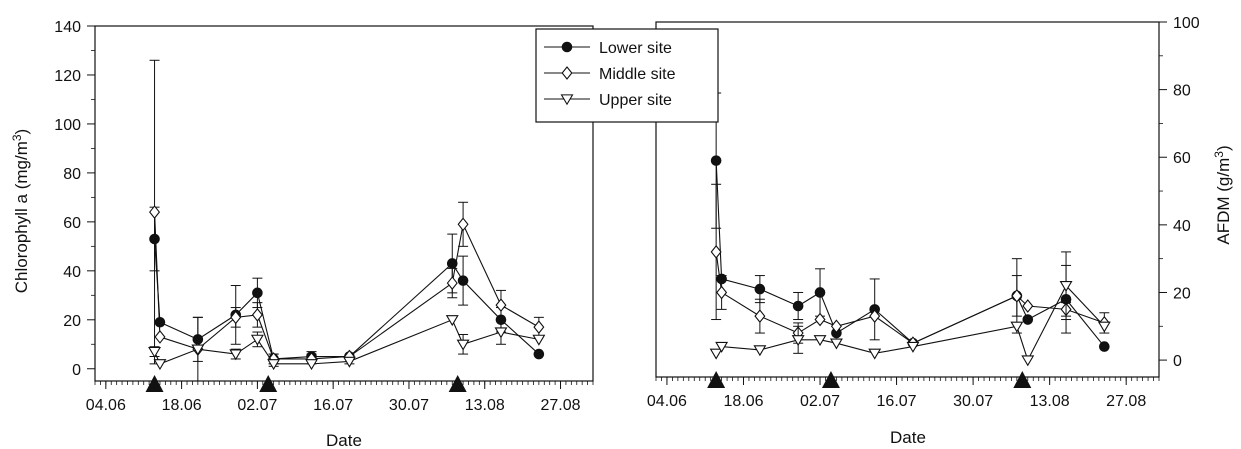 The height and width of the screenshot is (449, 1241). Describe the element at coordinates (1222, 194) in the screenshot. I see `y-axis-title: AFDM (g/m3)` at that location.